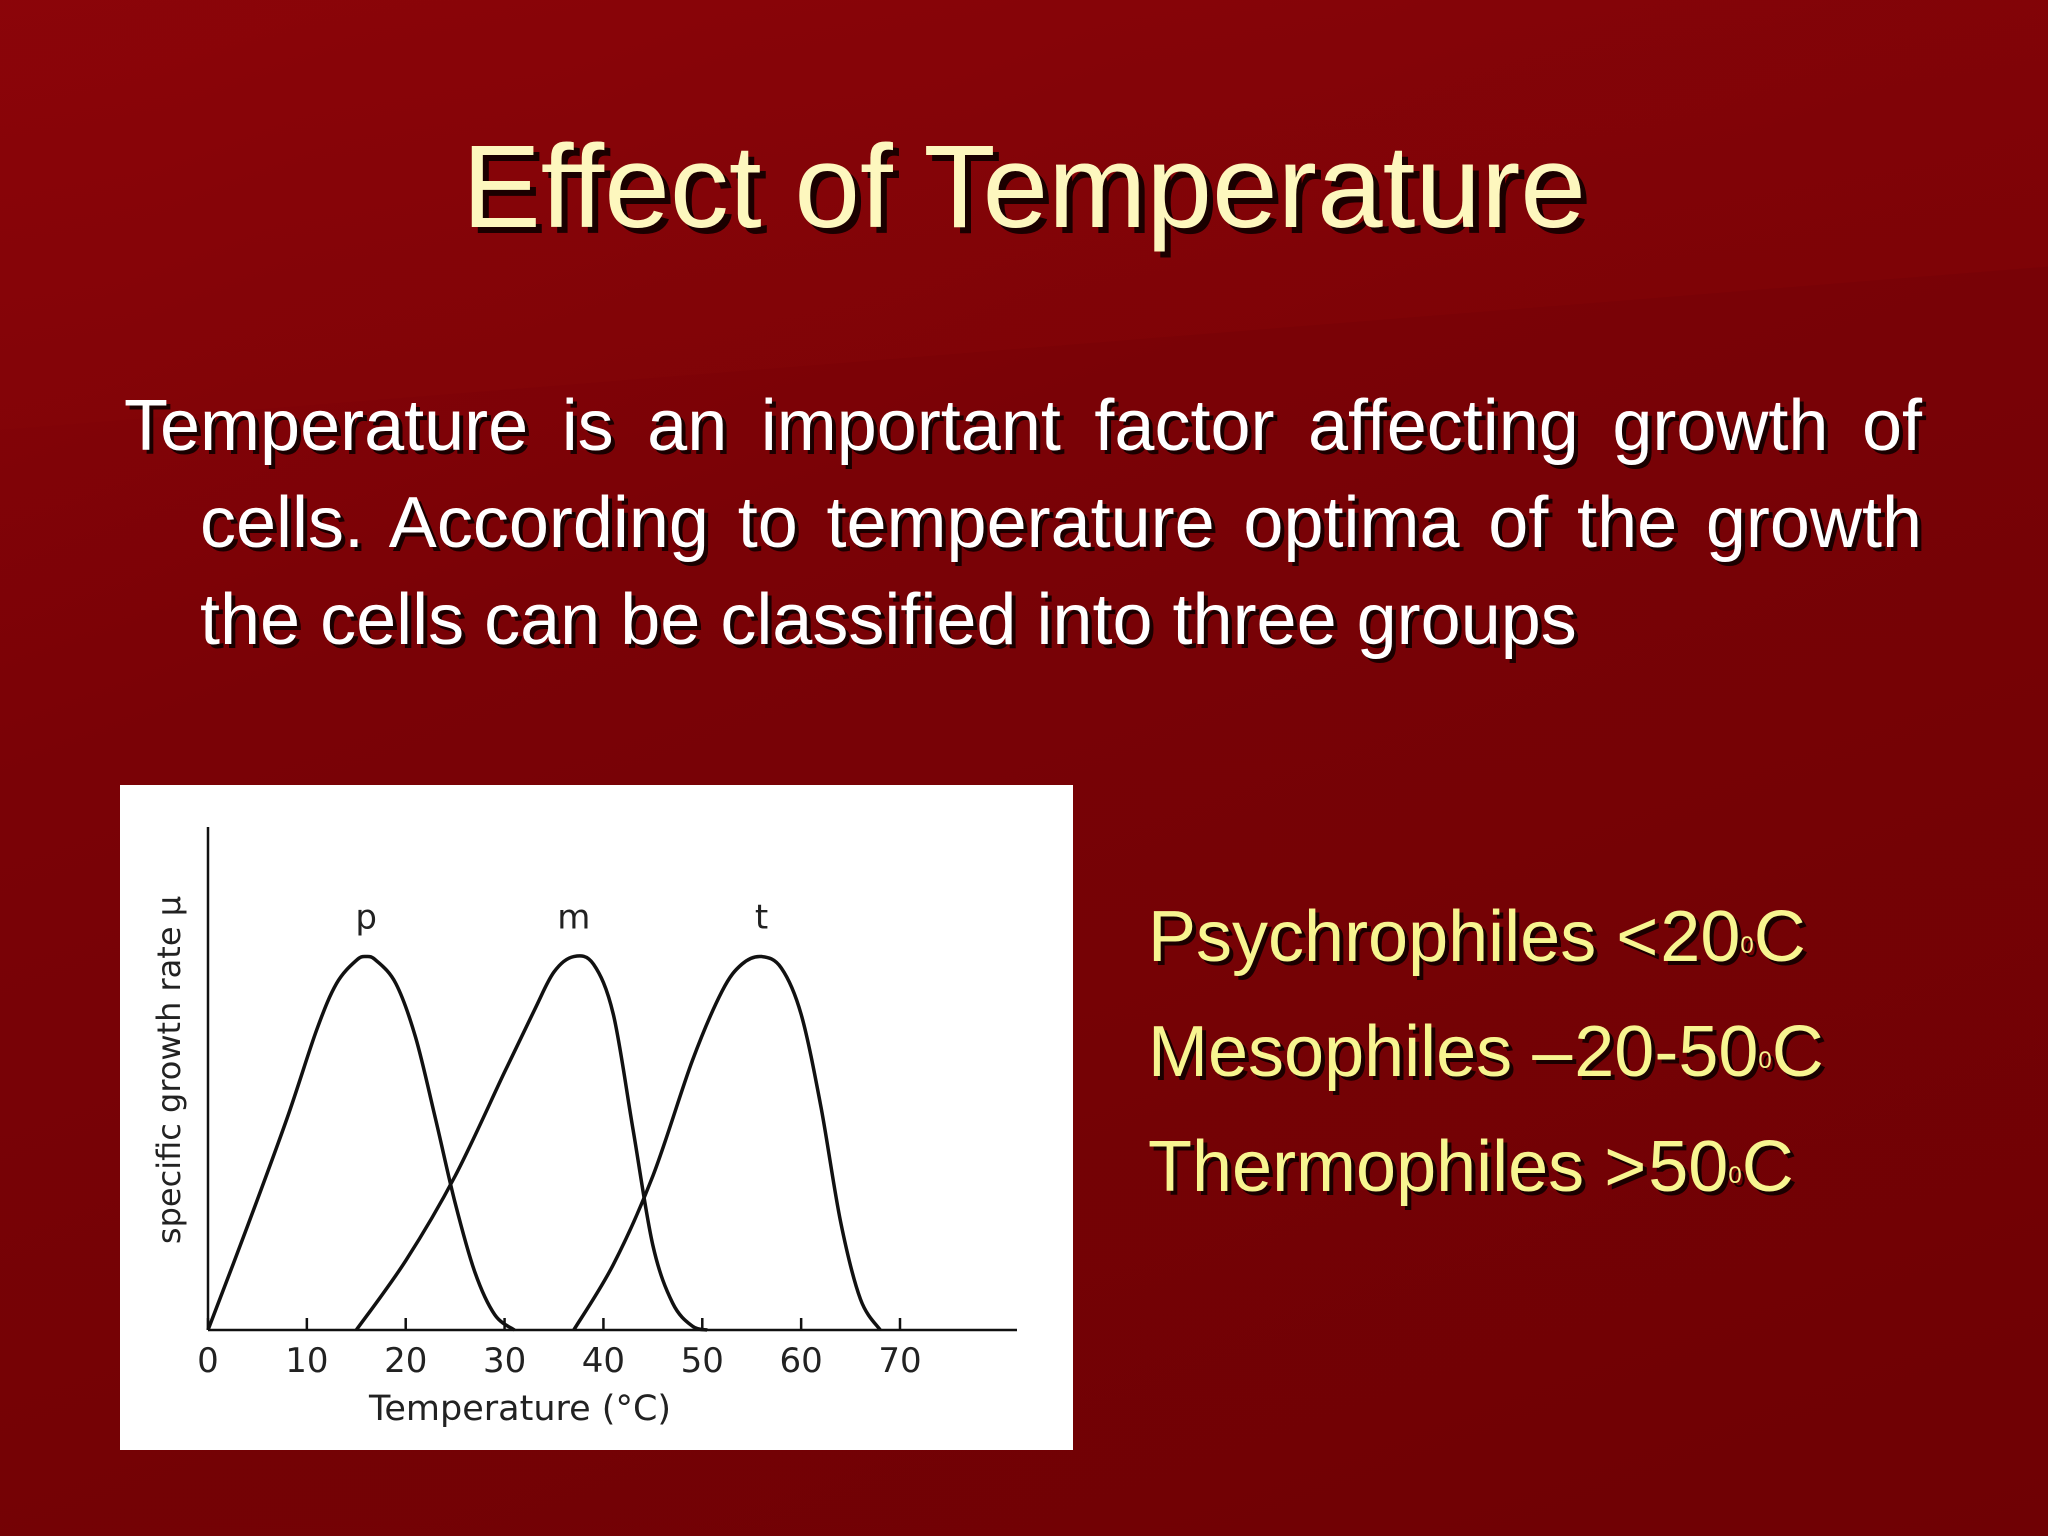 The height and width of the screenshot is (1536, 2048). I want to click on x-tick-label: 60, so click(801, 1361).